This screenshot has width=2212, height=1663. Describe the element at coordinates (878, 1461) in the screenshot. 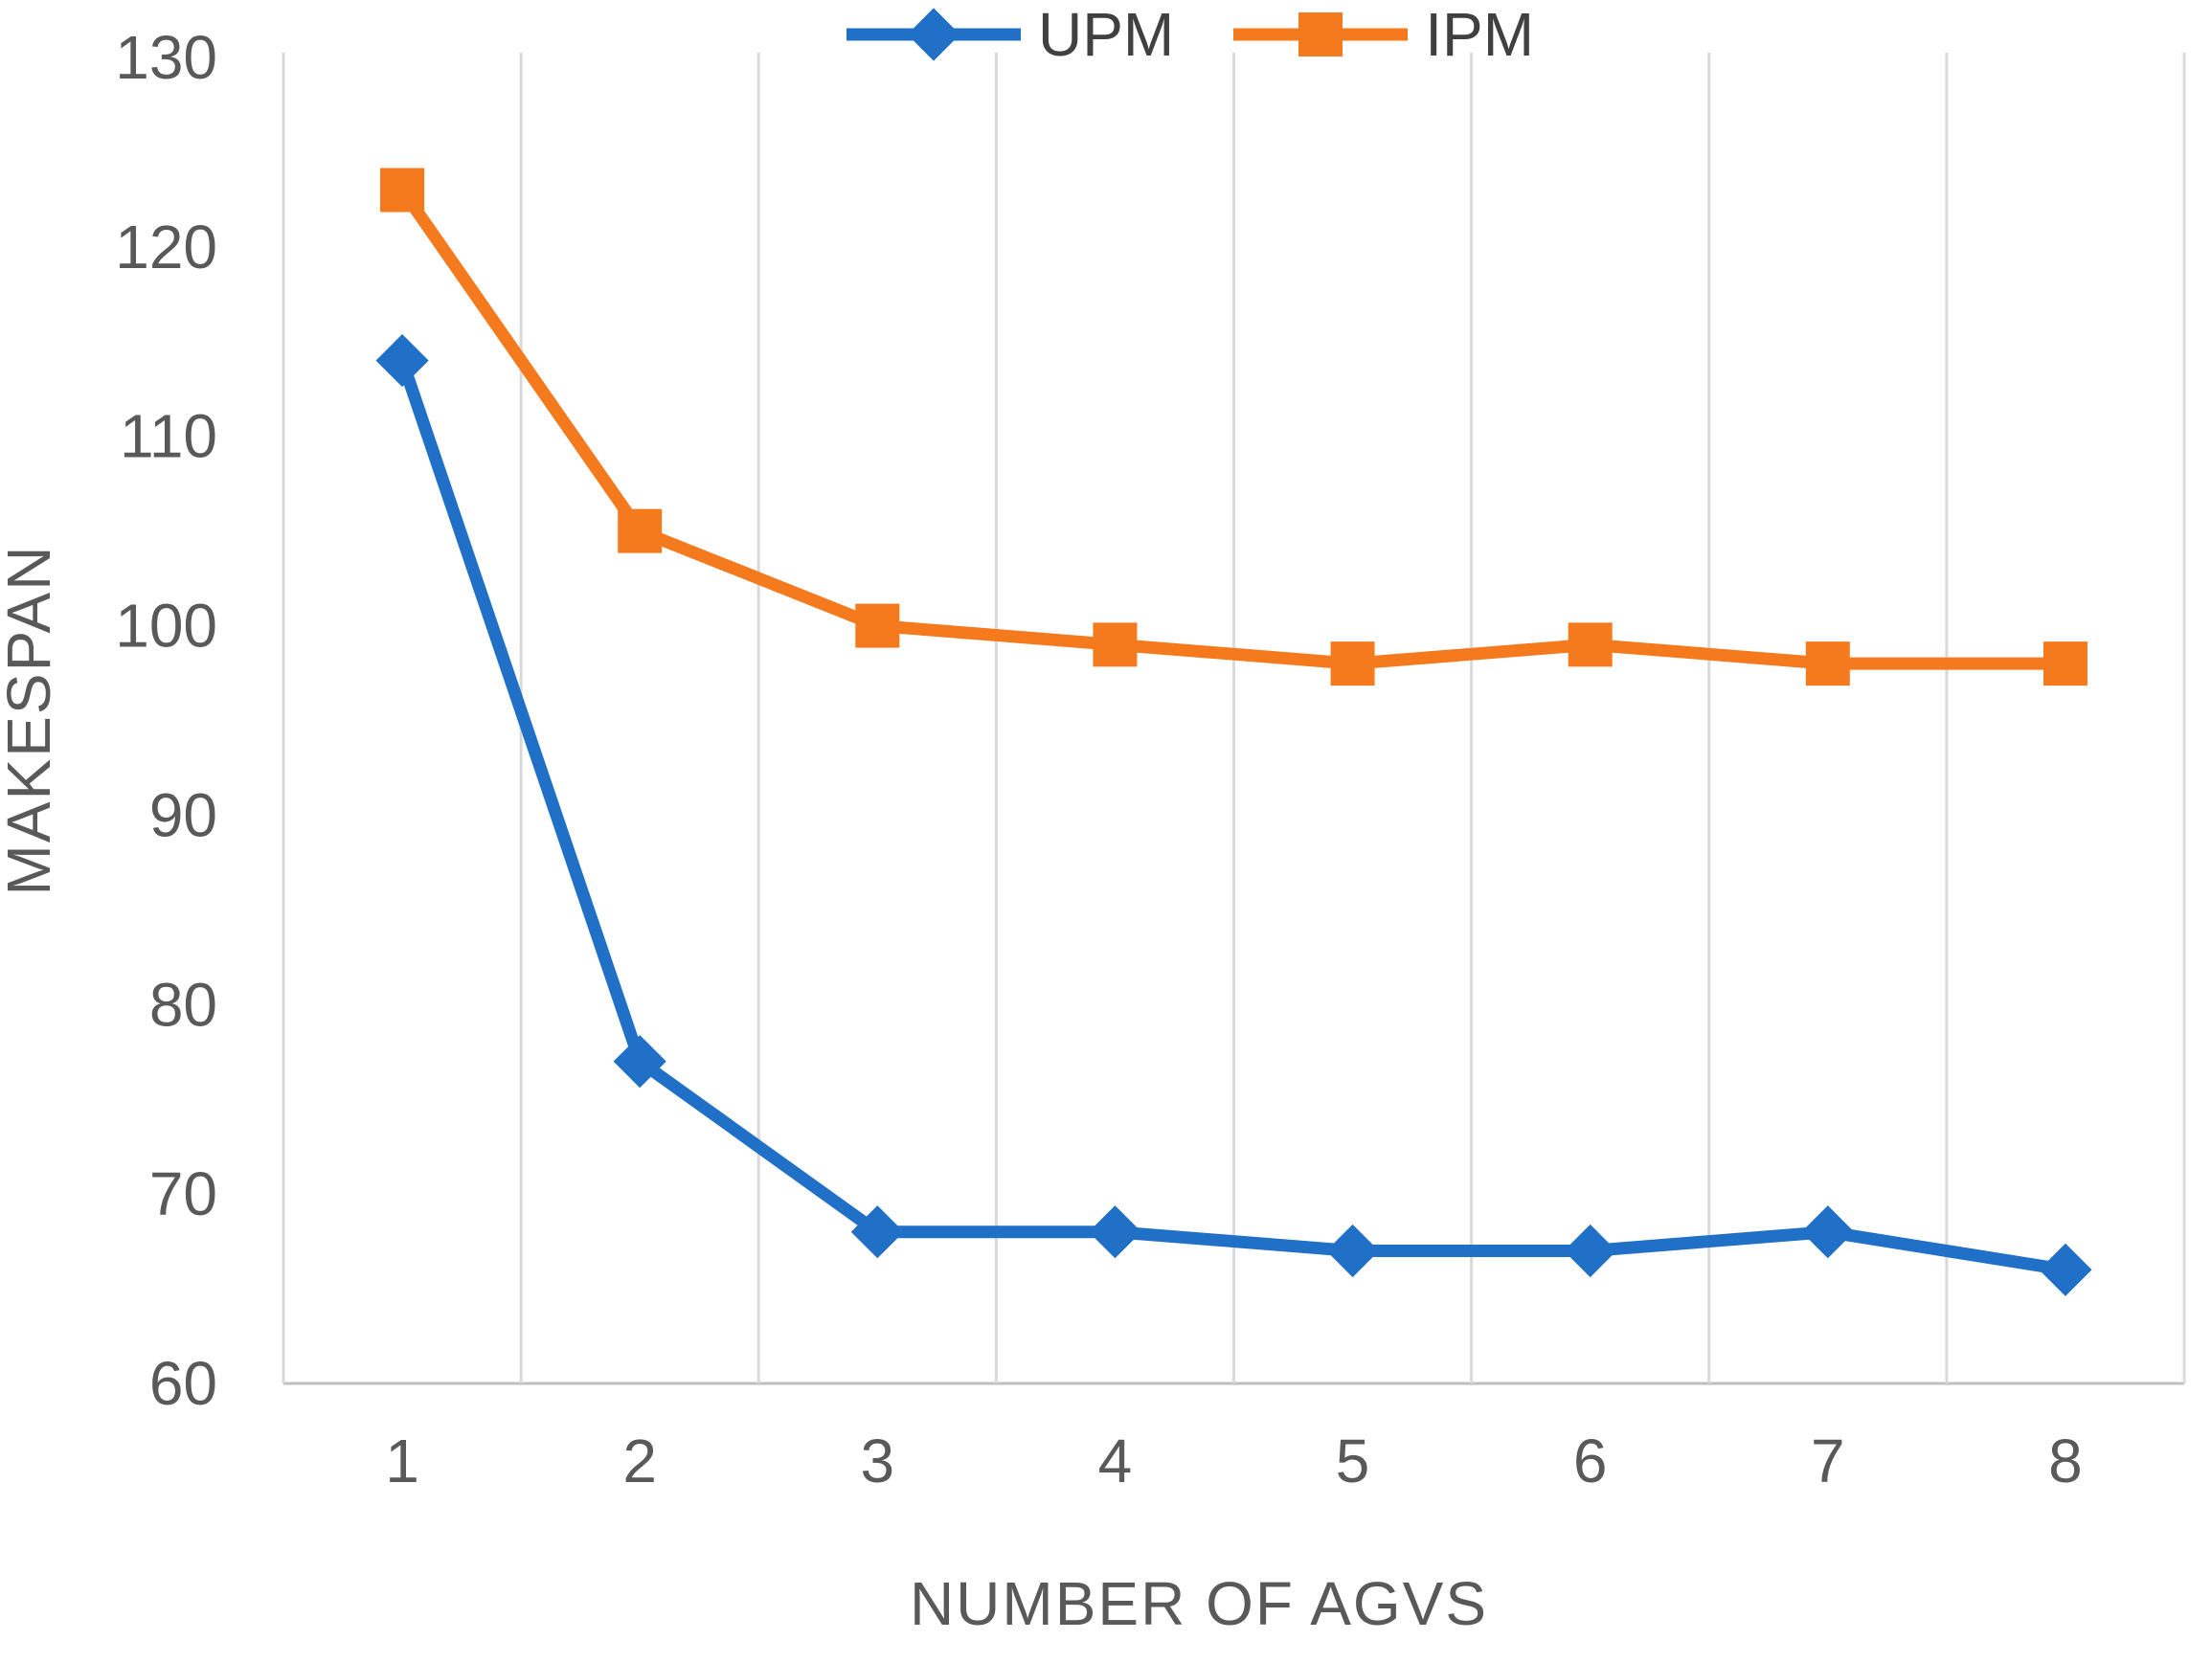

I see `x-tick-label: 3` at that location.